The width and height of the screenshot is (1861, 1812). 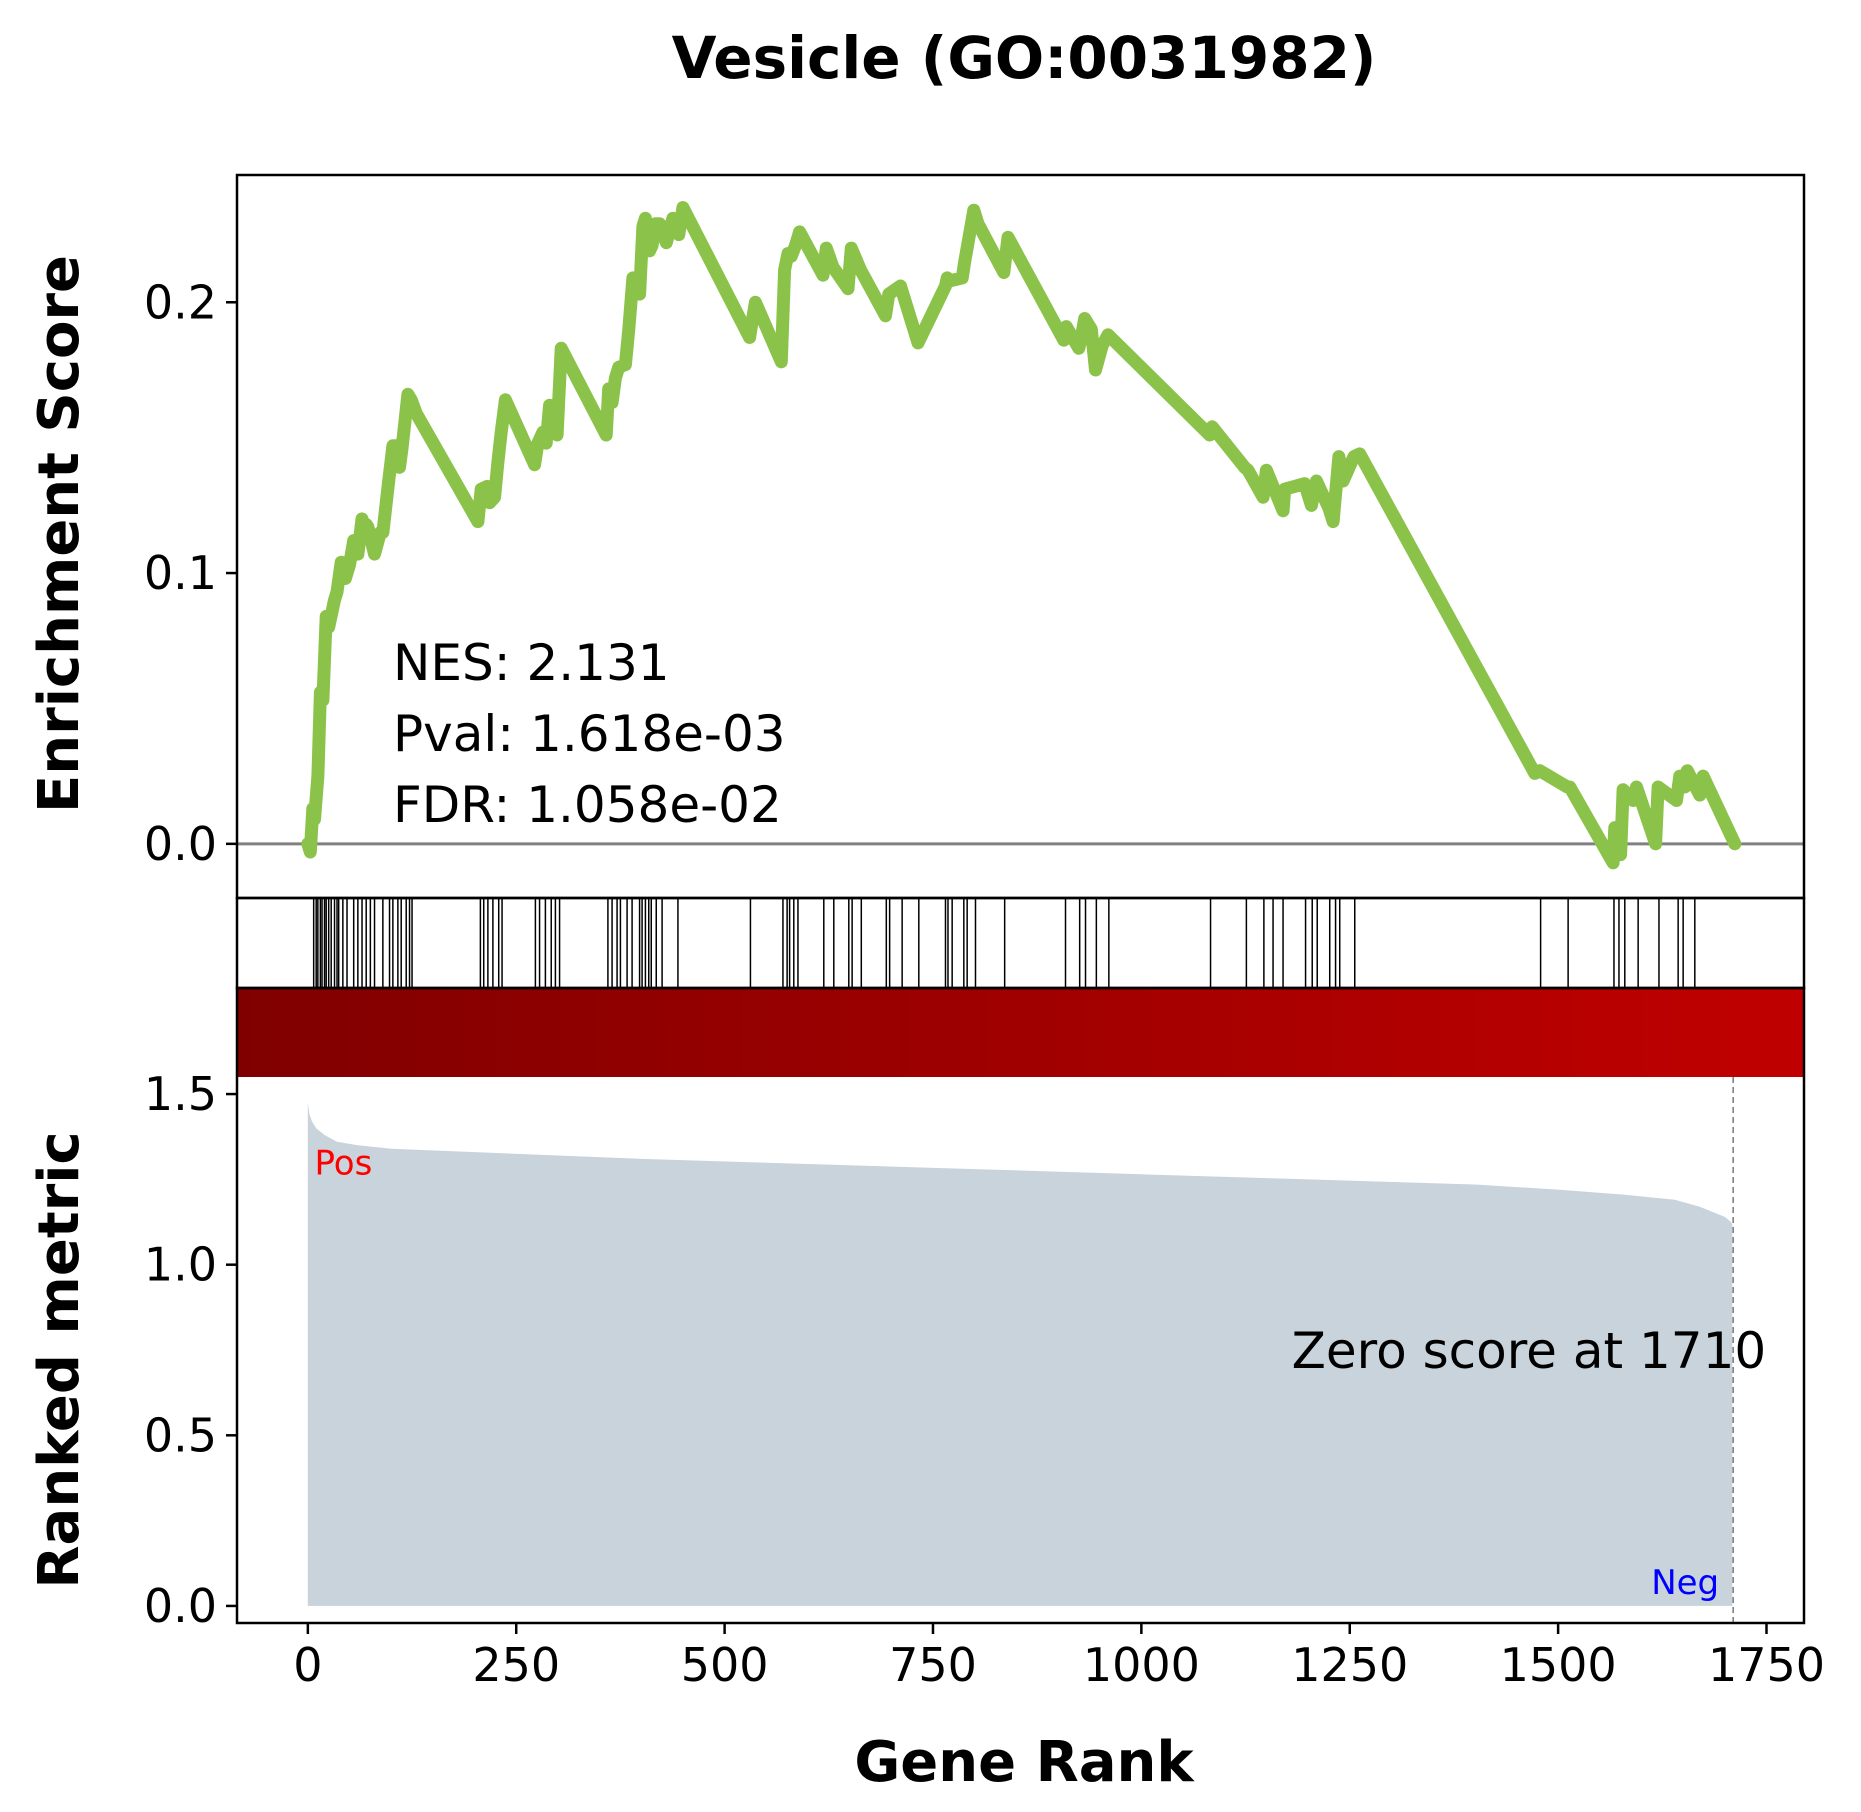 I want to click on hits-frame, so click(x=1020, y=943).